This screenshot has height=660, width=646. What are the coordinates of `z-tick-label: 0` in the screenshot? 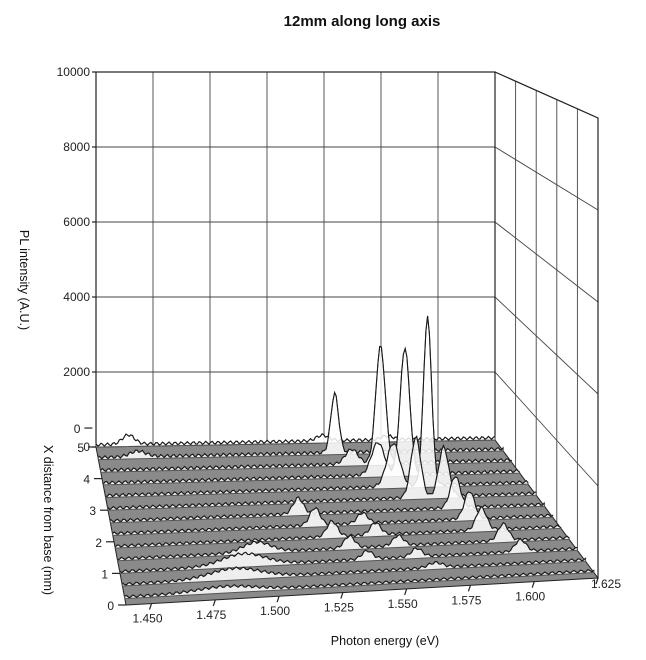 It's located at (86, 447).